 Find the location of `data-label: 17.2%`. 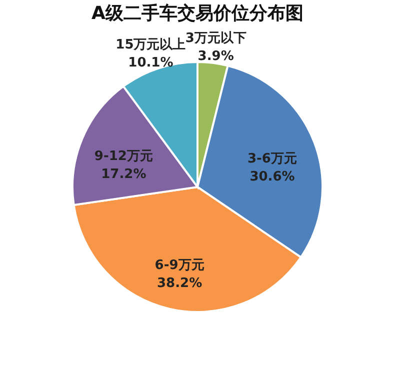

data-label: 17.2% is located at coordinates (123, 174).